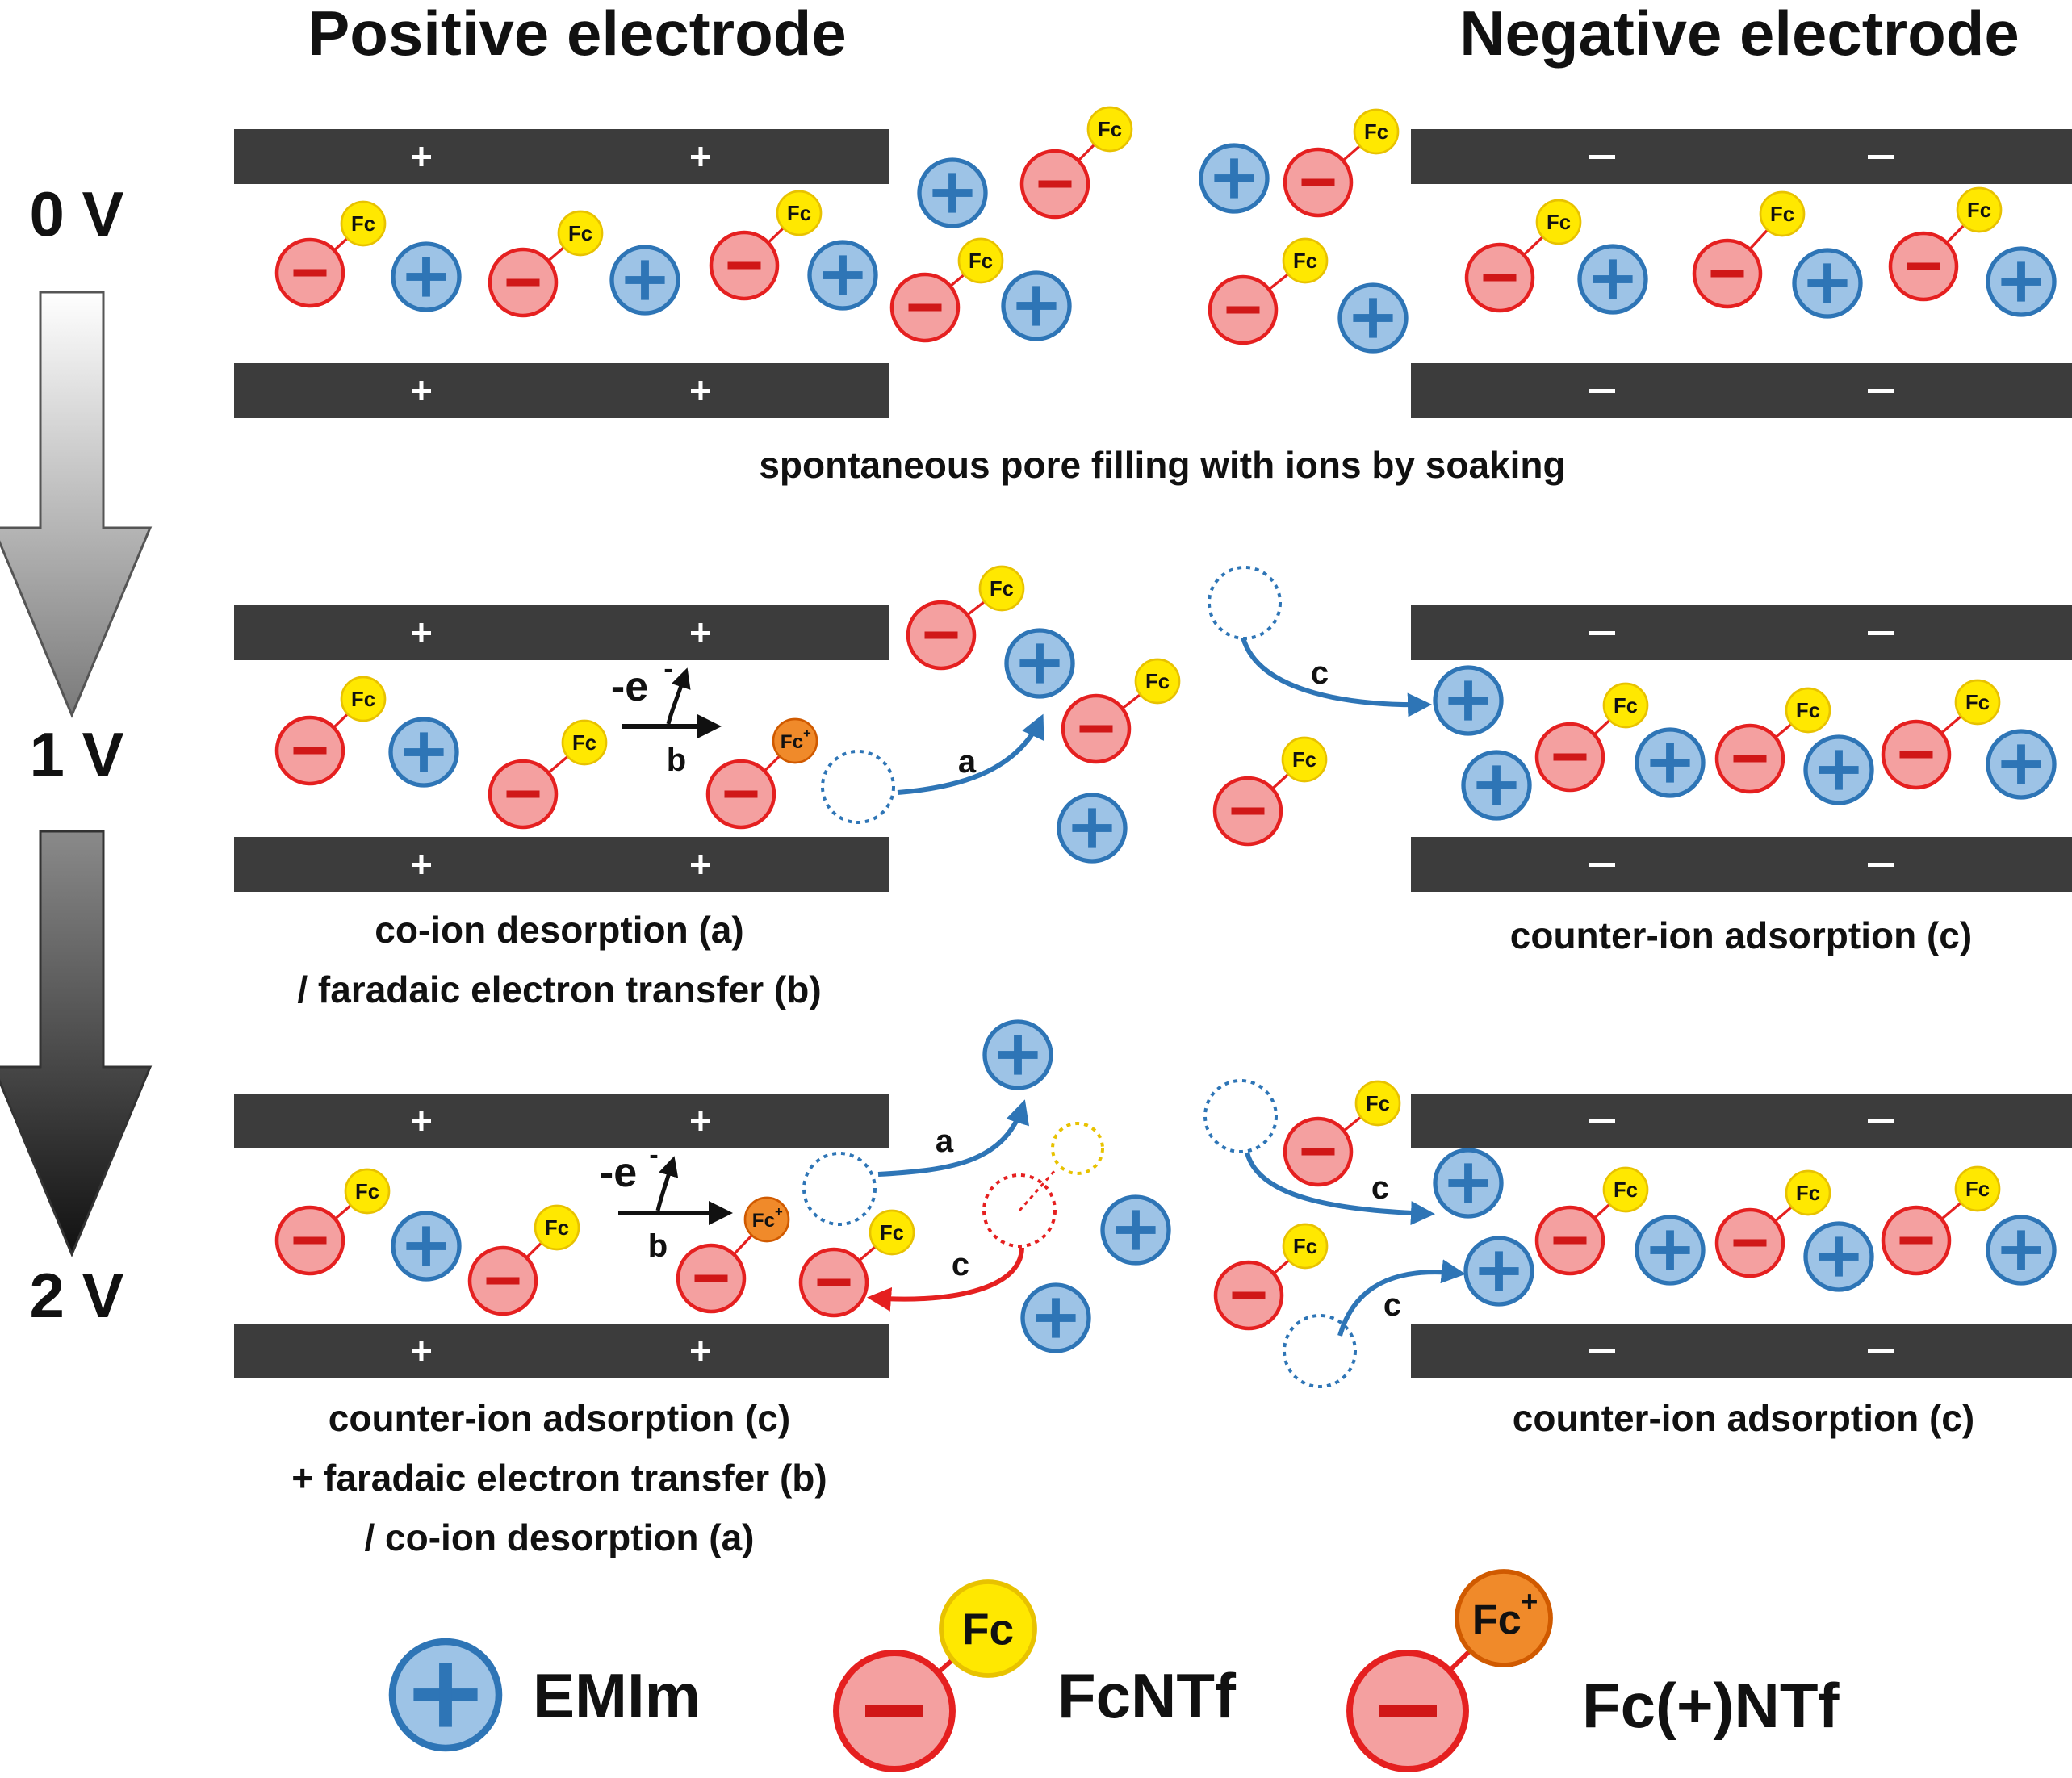  What do you see at coordinates (559, 989) in the screenshot?
I see `caption-row1-left-line2: / faradaic electron transfer (b)` at bounding box center [559, 989].